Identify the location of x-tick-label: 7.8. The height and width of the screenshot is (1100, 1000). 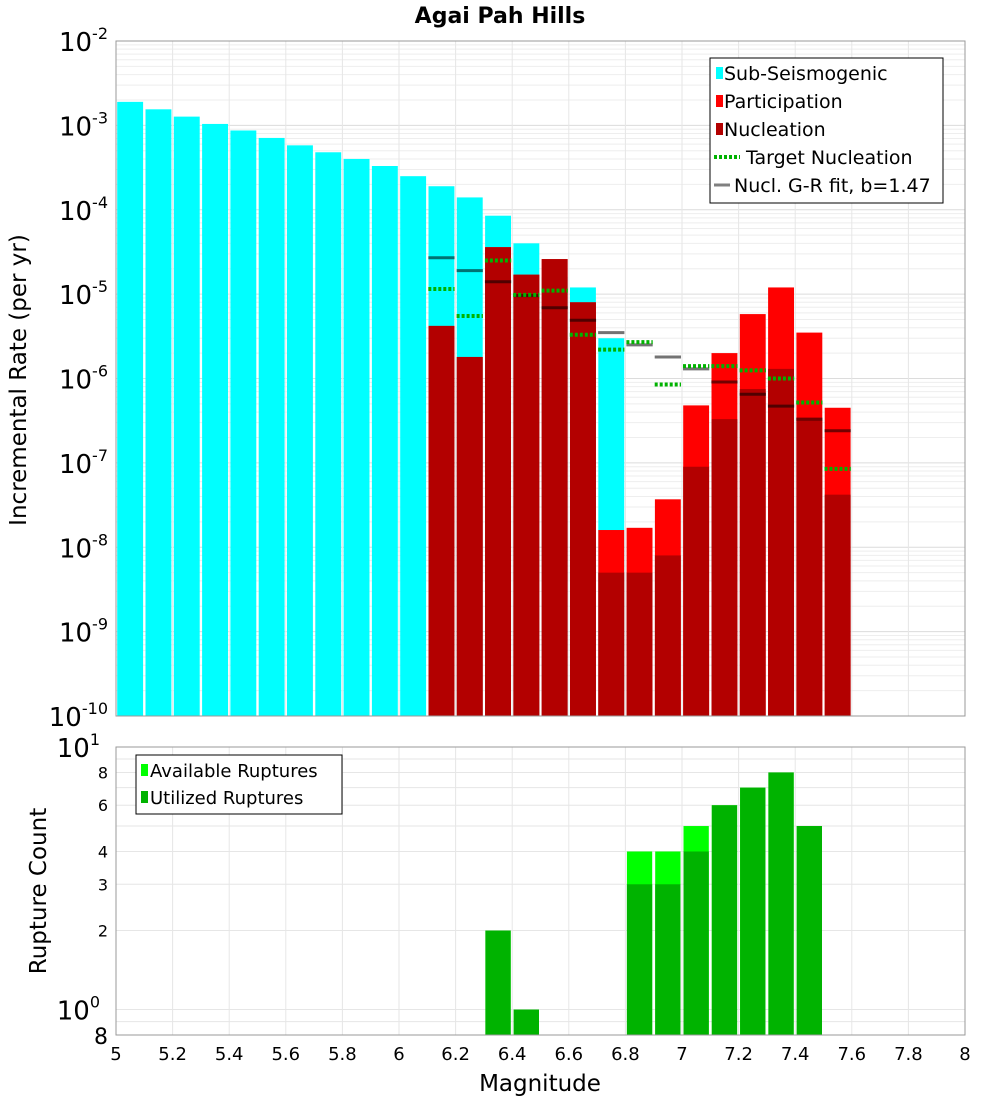
(908, 1054).